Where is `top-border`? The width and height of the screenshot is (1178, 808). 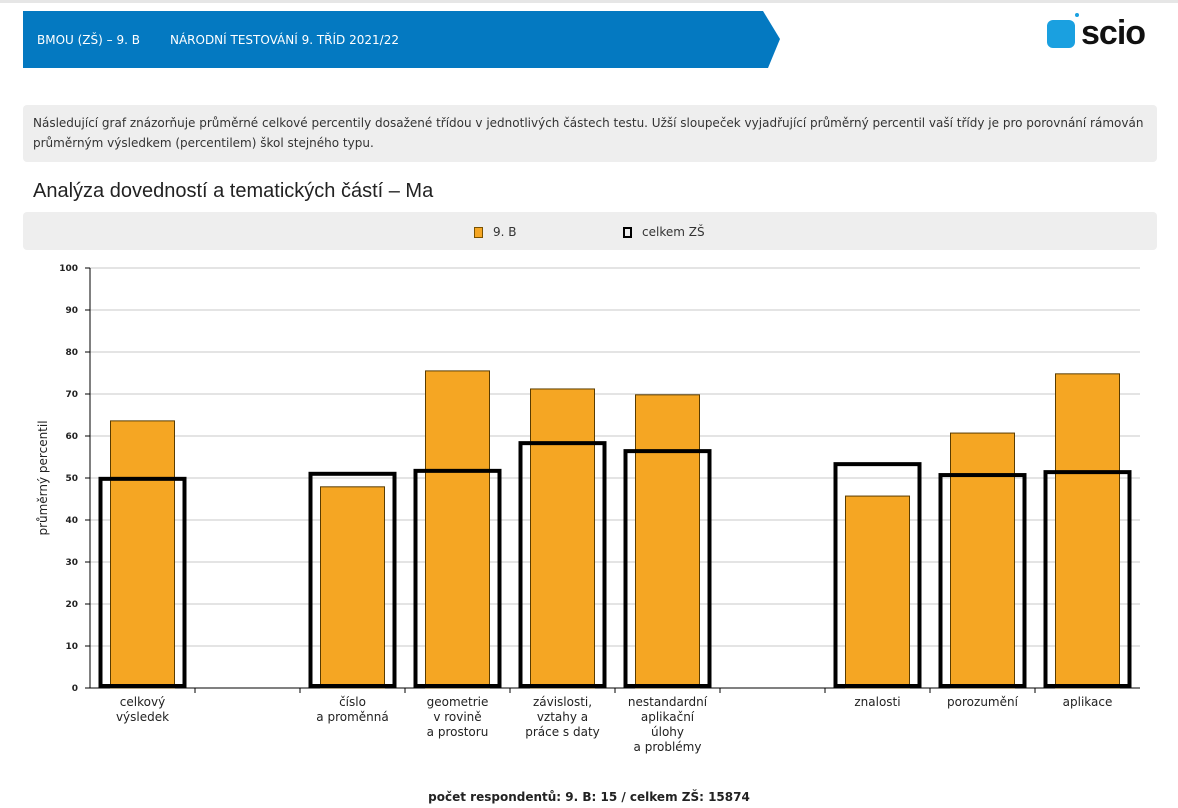
top-border is located at coordinates (589, 1).